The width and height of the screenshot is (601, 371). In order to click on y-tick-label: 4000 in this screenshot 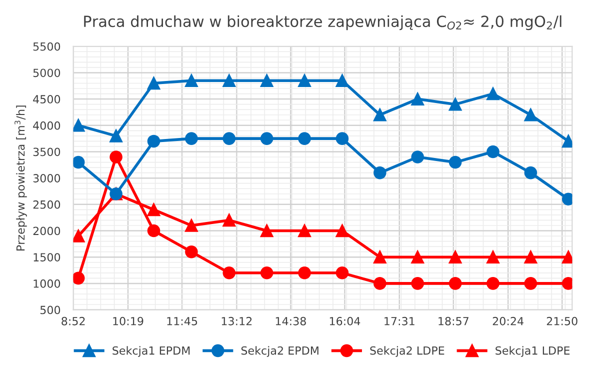, I will do `click(46, 125)`.